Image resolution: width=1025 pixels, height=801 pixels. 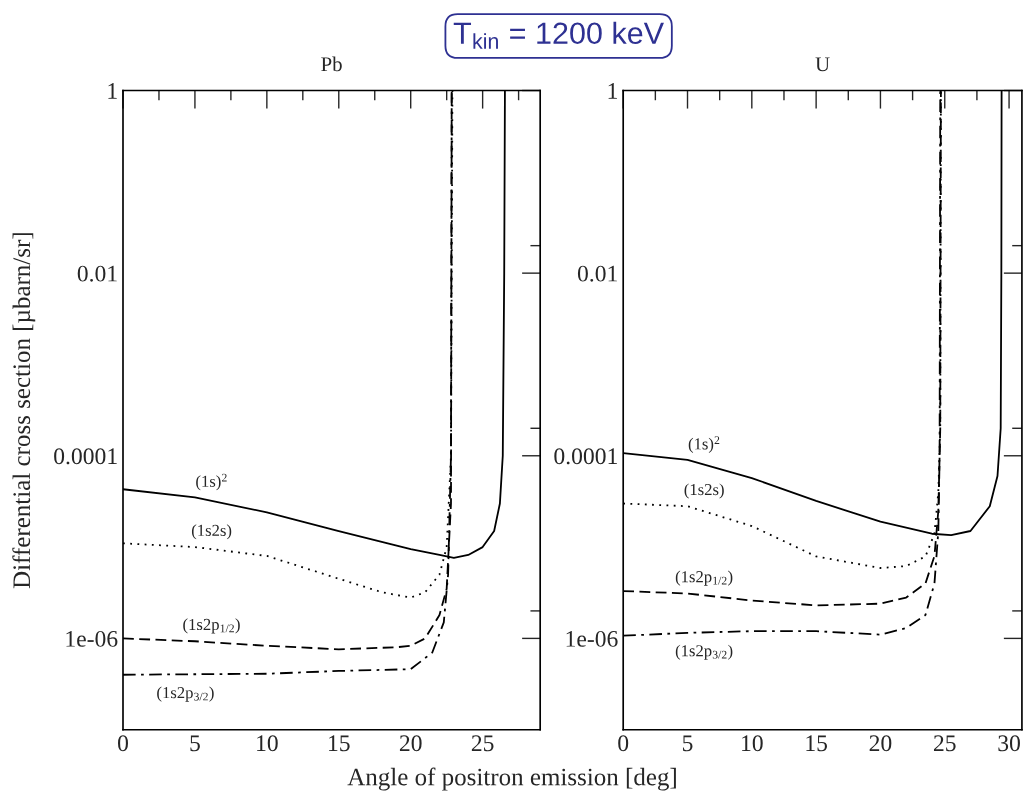 What do you see at coordinates (331, 64) in the screenshot?
I see `chart-title: Pb` at bounding box center [331, 64].